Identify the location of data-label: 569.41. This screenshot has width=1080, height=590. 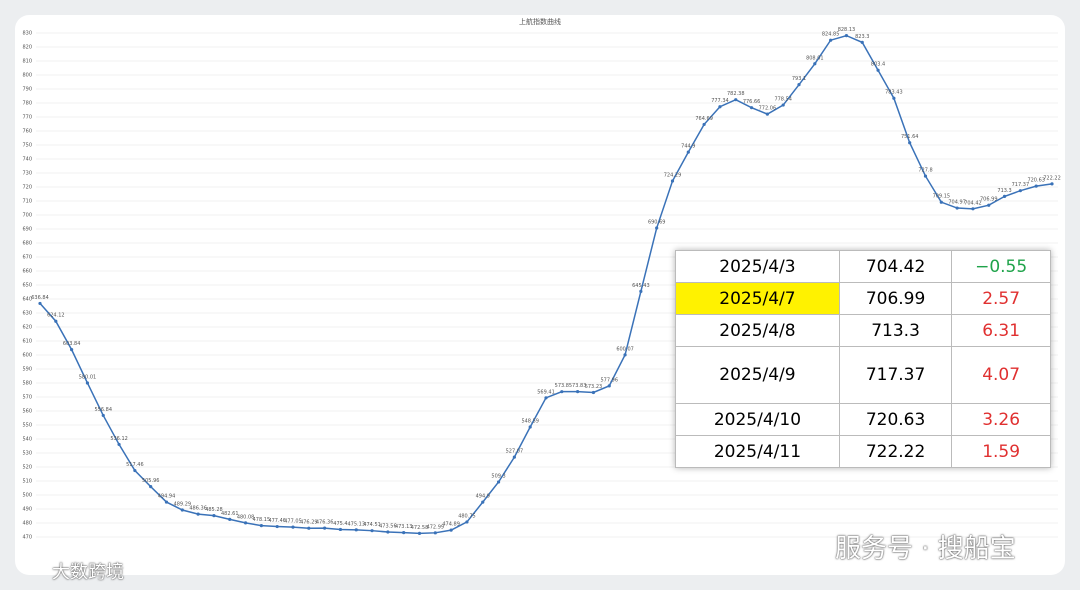
(546, 392).